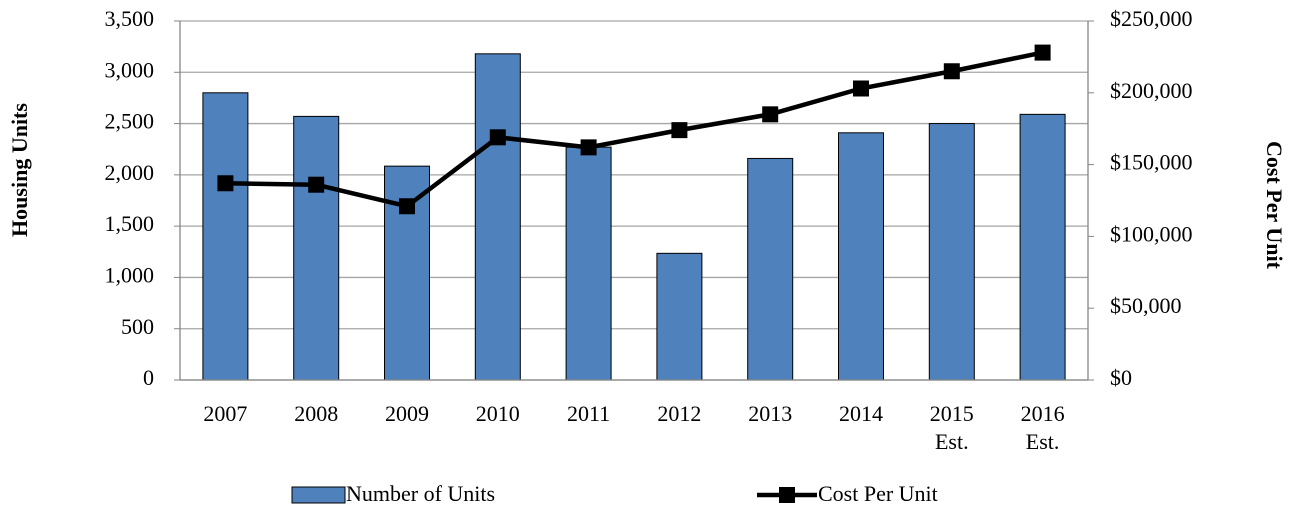  Describe the element at coordinates (787, 495) in the screenshot. I see `legend-marker` at that location.